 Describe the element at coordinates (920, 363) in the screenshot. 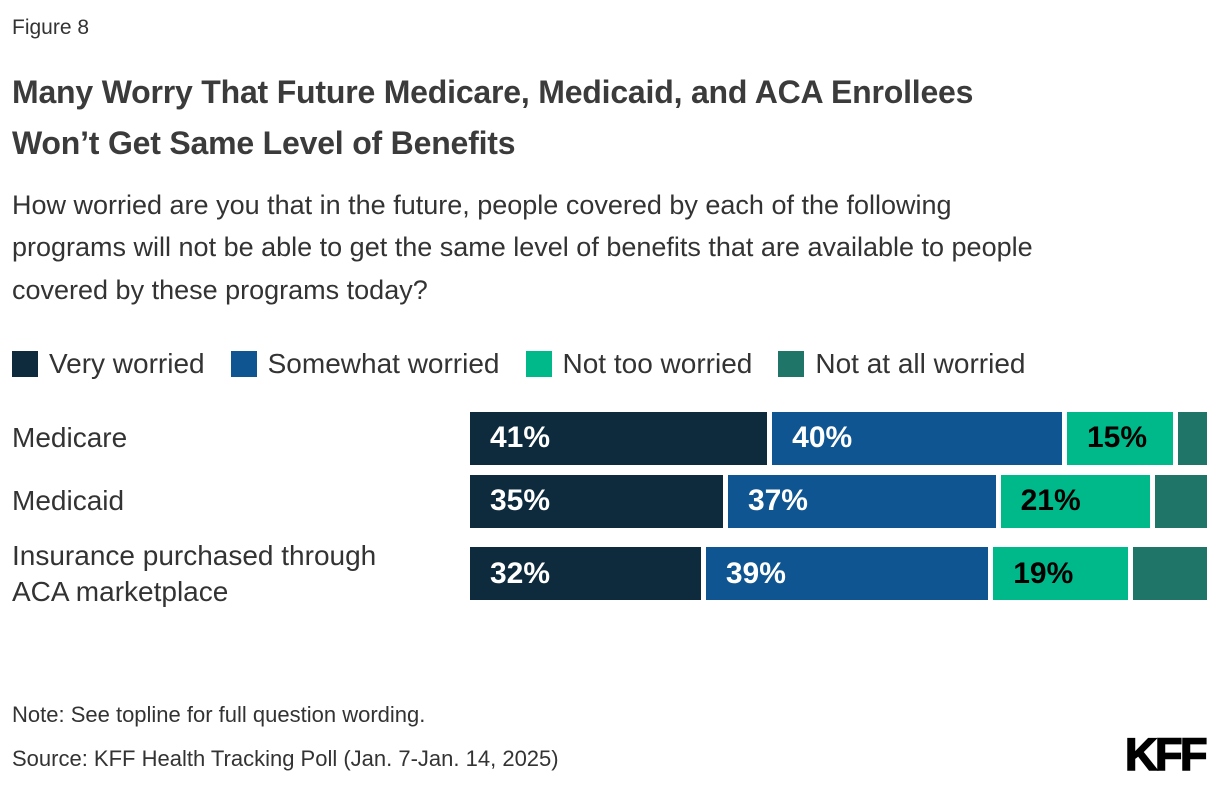

I see `legend-label-not-at-all-worried: Not at all worried` at that location.